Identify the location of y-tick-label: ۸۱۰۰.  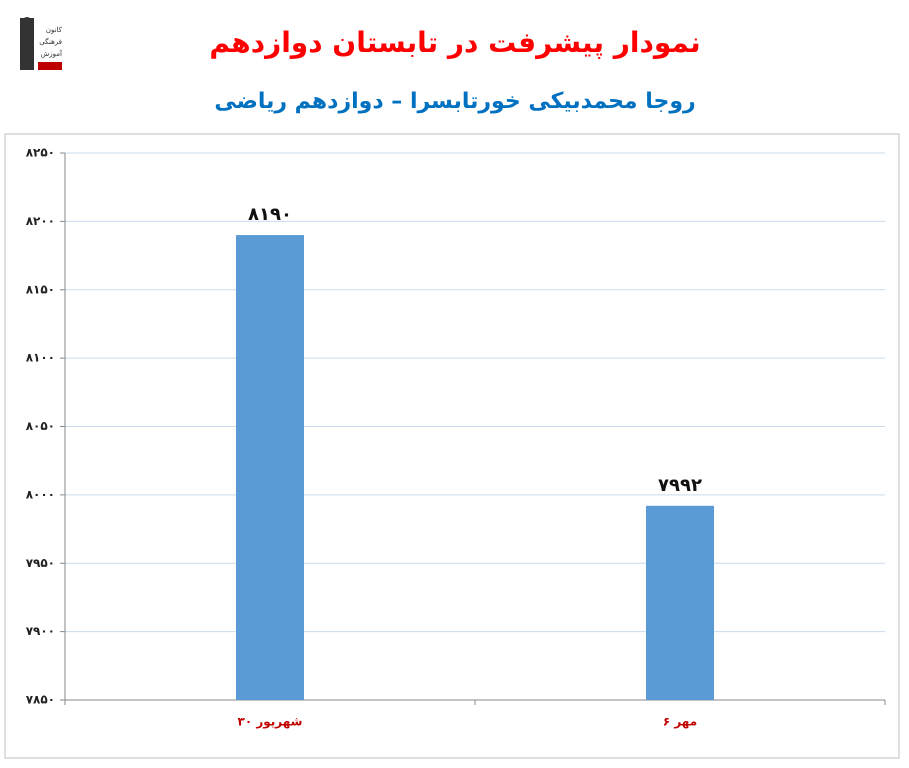
(40, 358).